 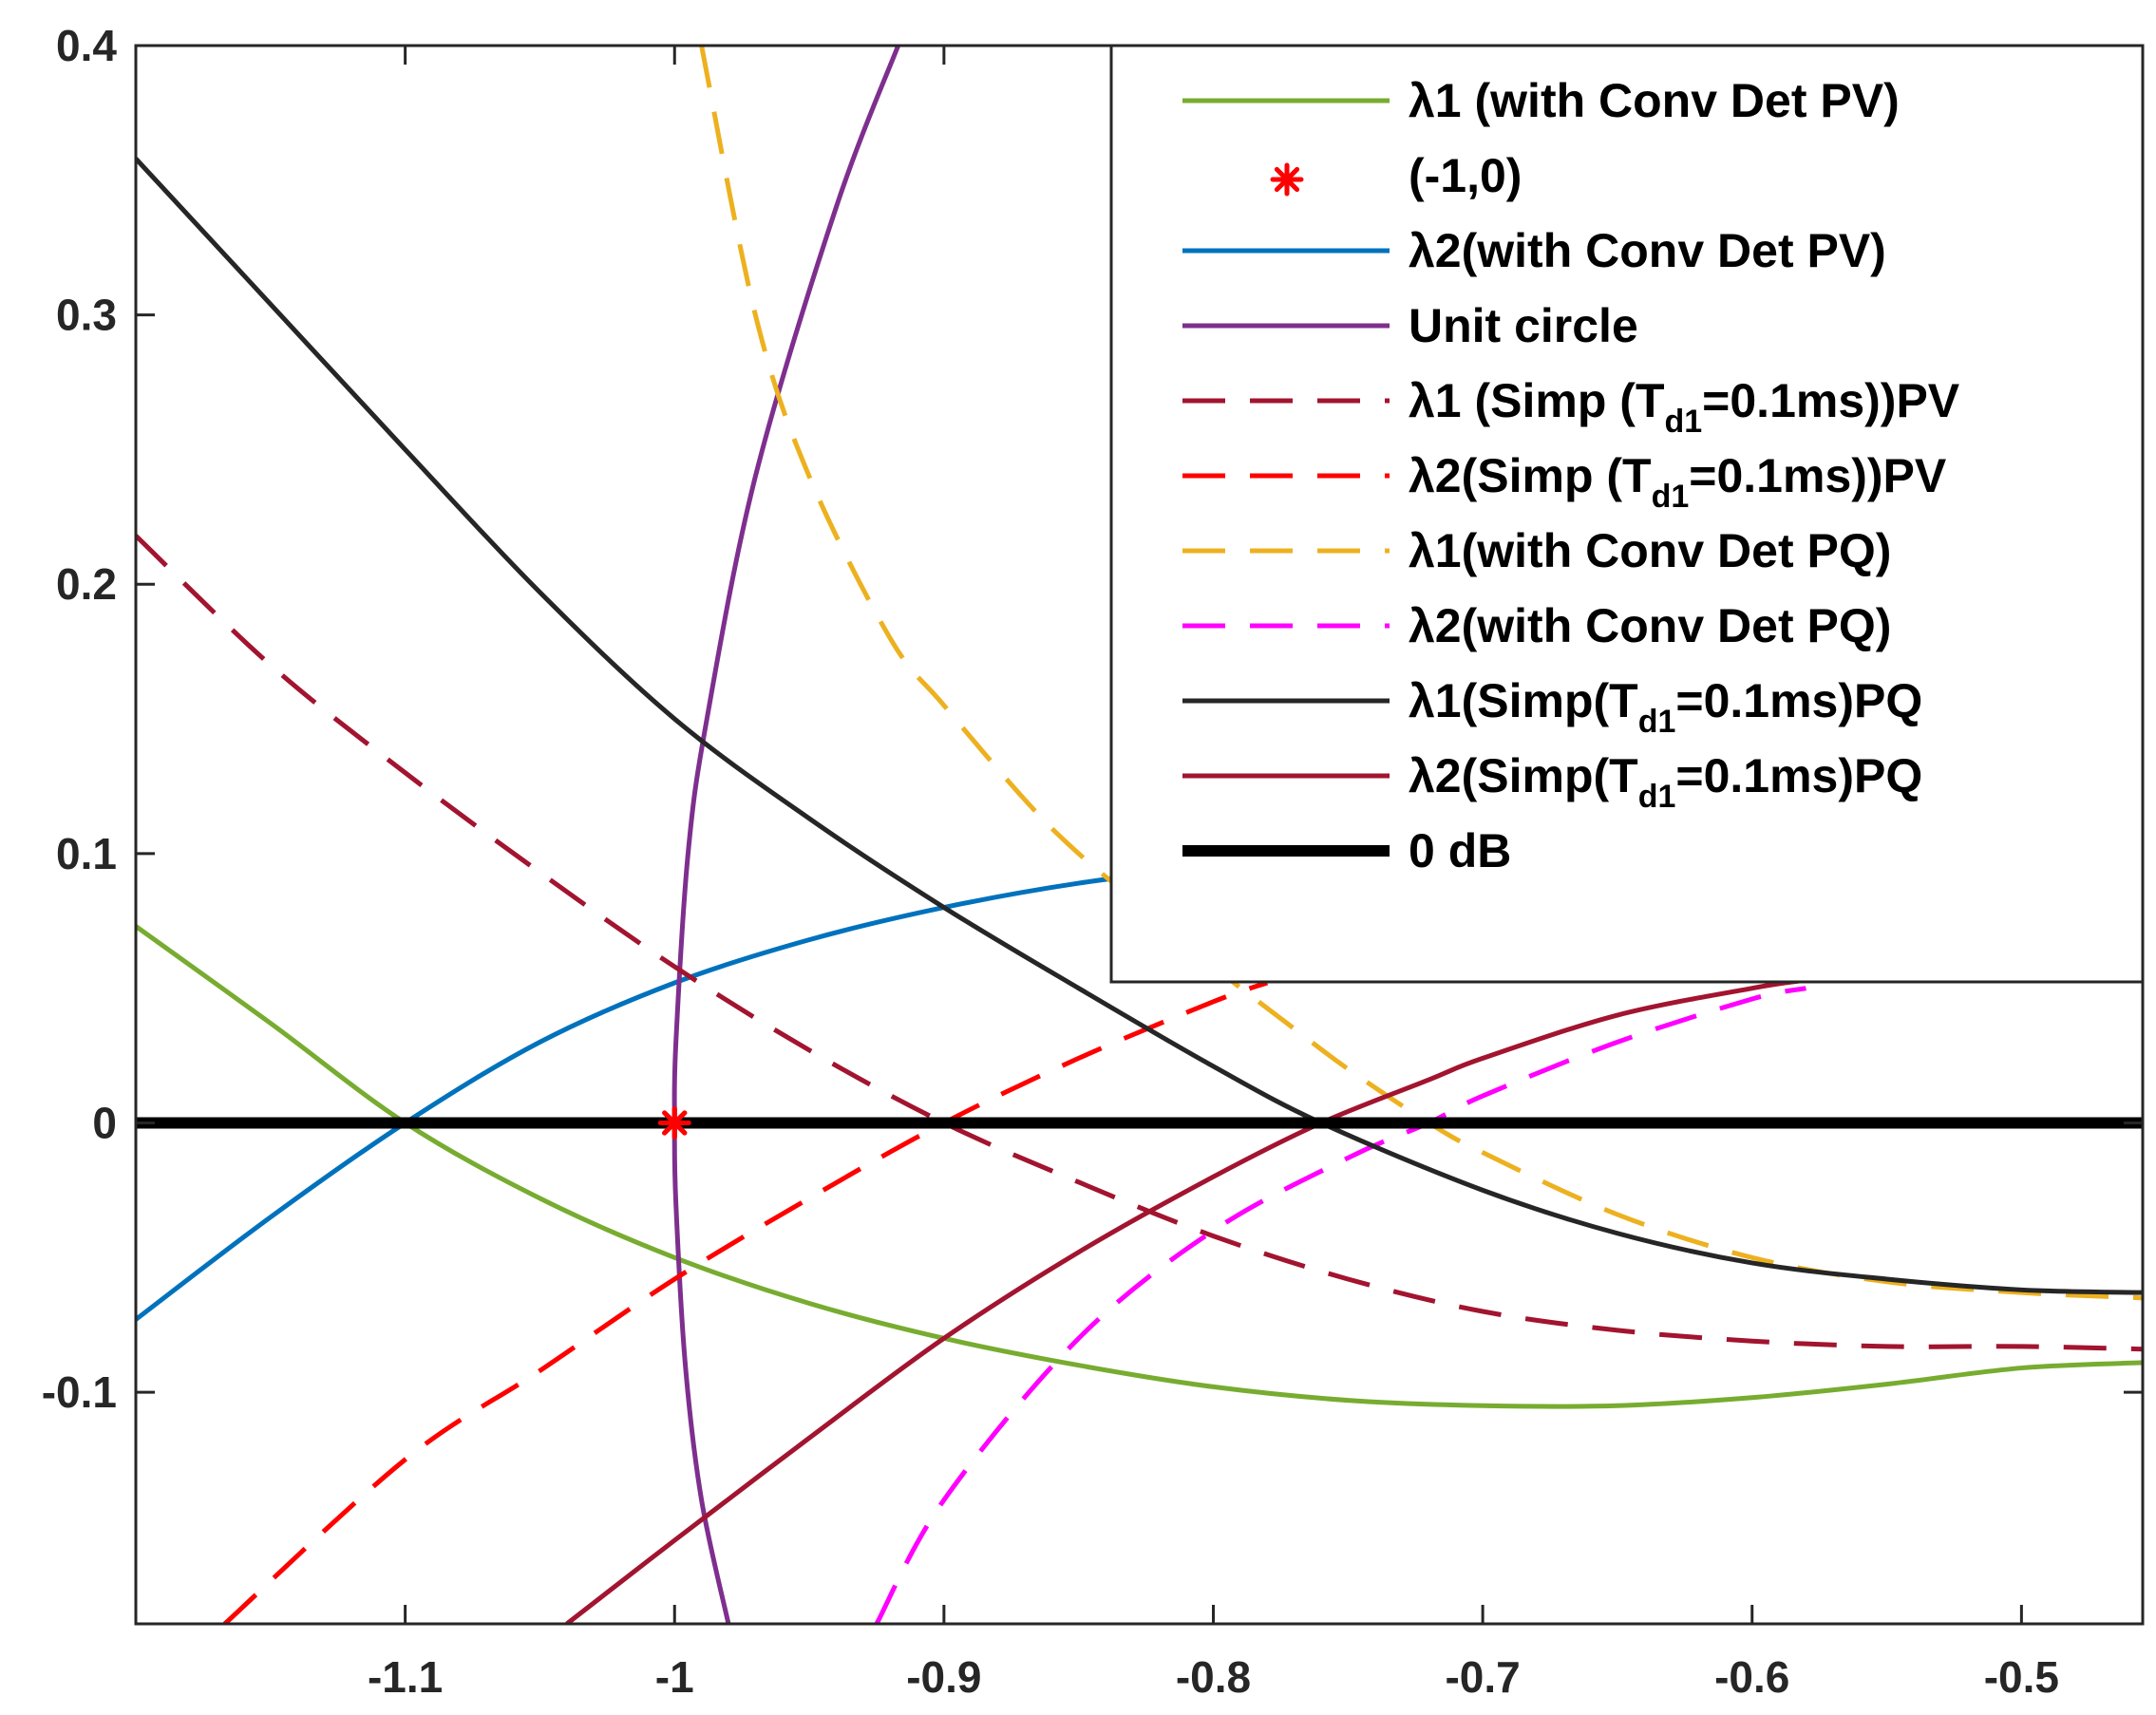 I want to click on x-tick-label: -1.1, so click(x=406, y=1677).